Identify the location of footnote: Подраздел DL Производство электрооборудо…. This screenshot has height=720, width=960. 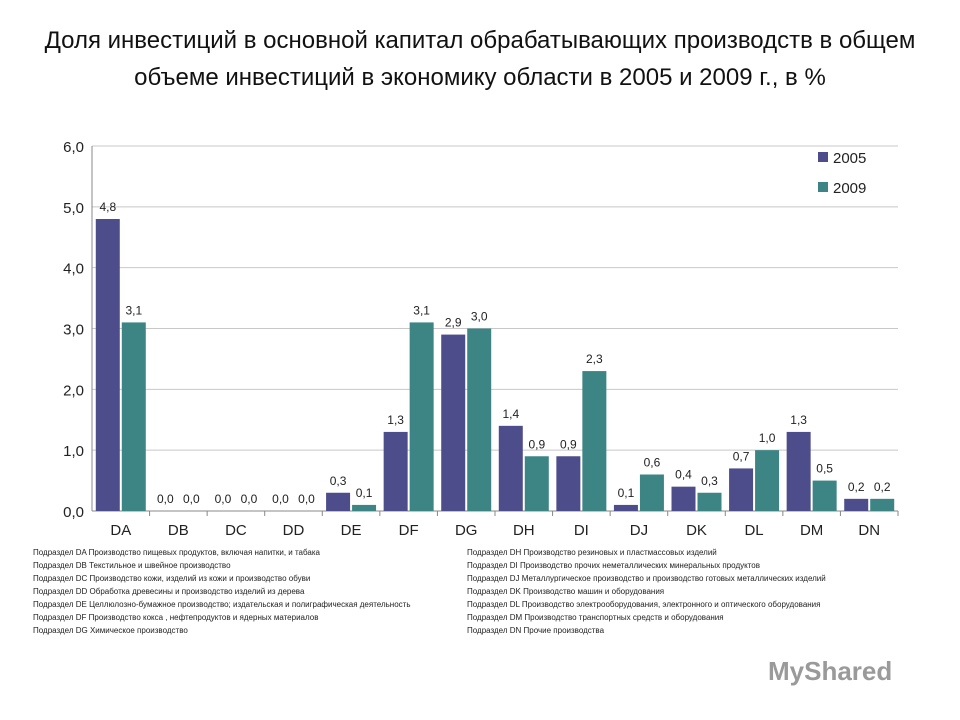
(644, 604).